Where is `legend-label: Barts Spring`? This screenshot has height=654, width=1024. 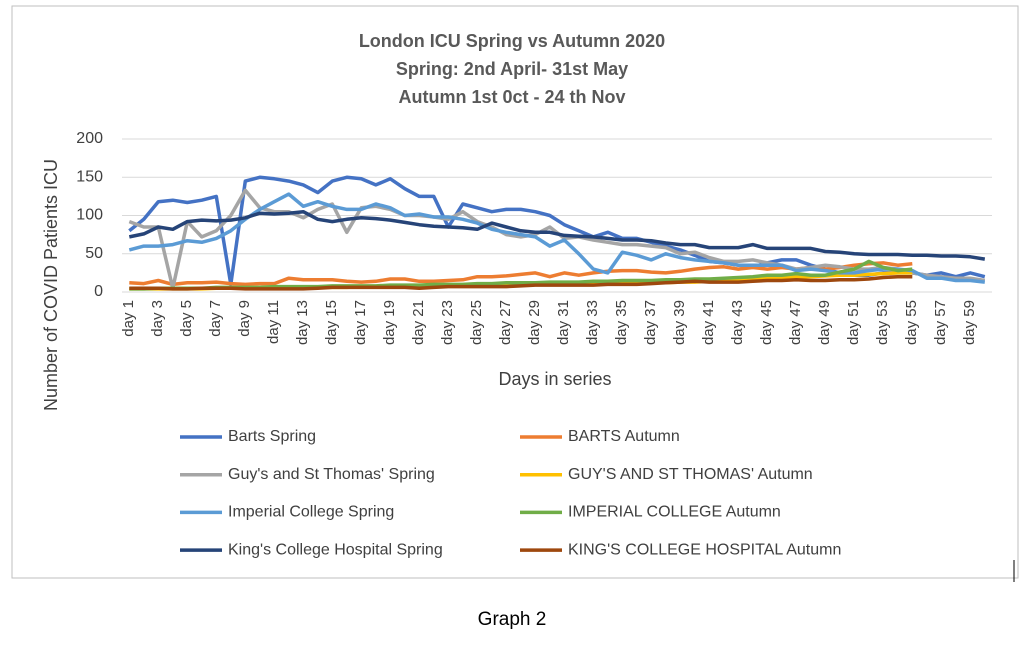
legend-label: Barts Spring is located at coordinates (272, 436).